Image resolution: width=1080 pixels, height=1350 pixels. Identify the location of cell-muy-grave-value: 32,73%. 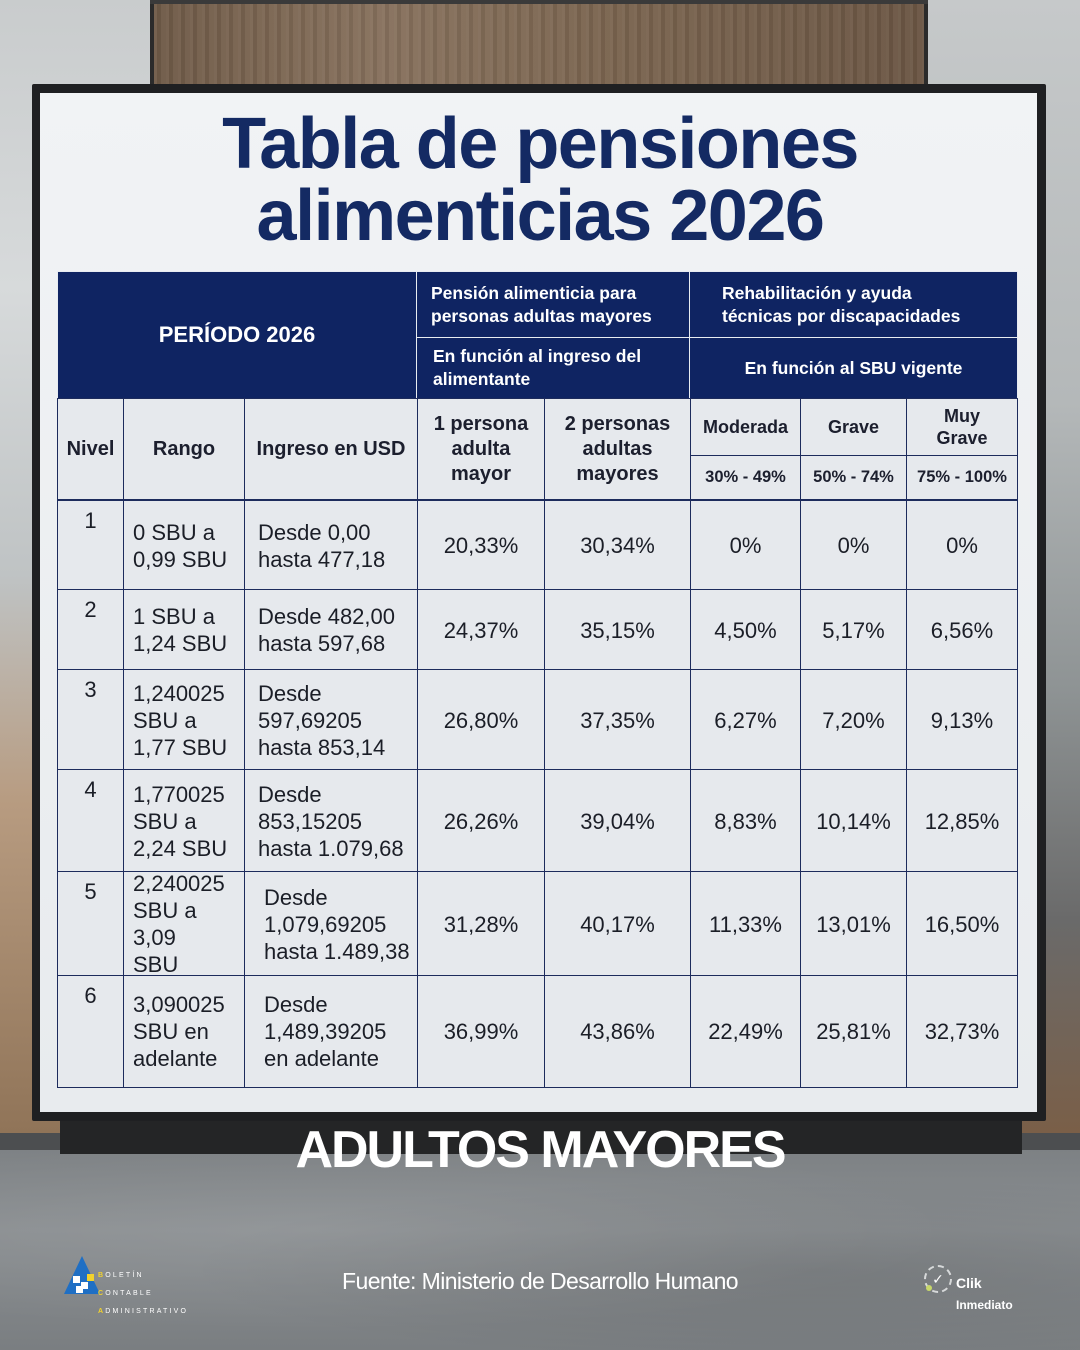
(962, 1031).